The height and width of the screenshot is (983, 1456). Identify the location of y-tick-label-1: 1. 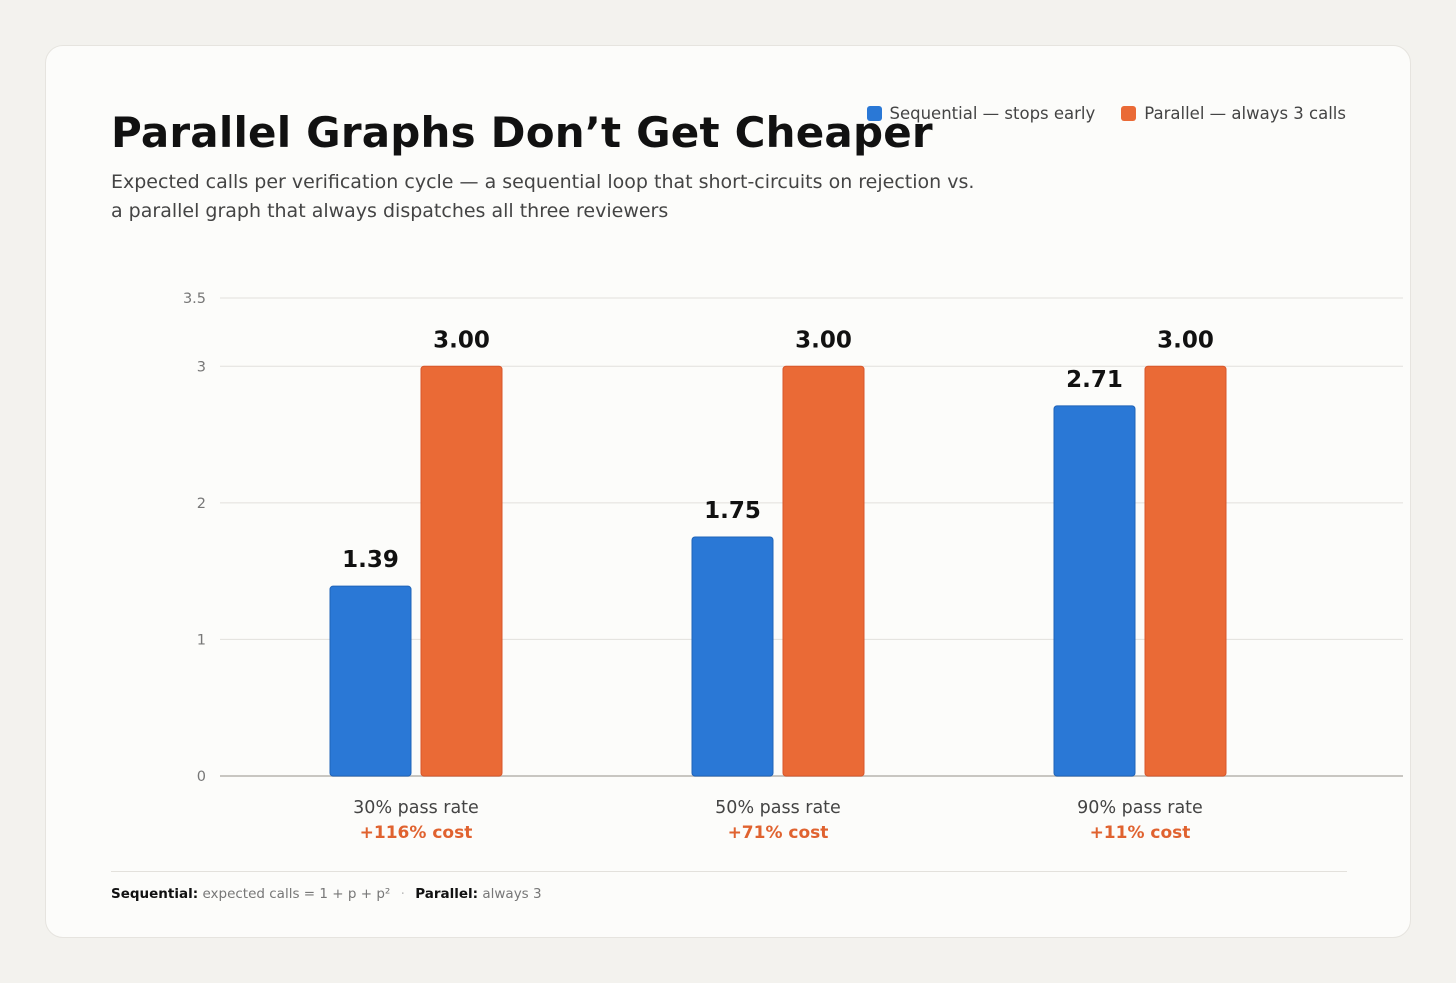
(201, 640).